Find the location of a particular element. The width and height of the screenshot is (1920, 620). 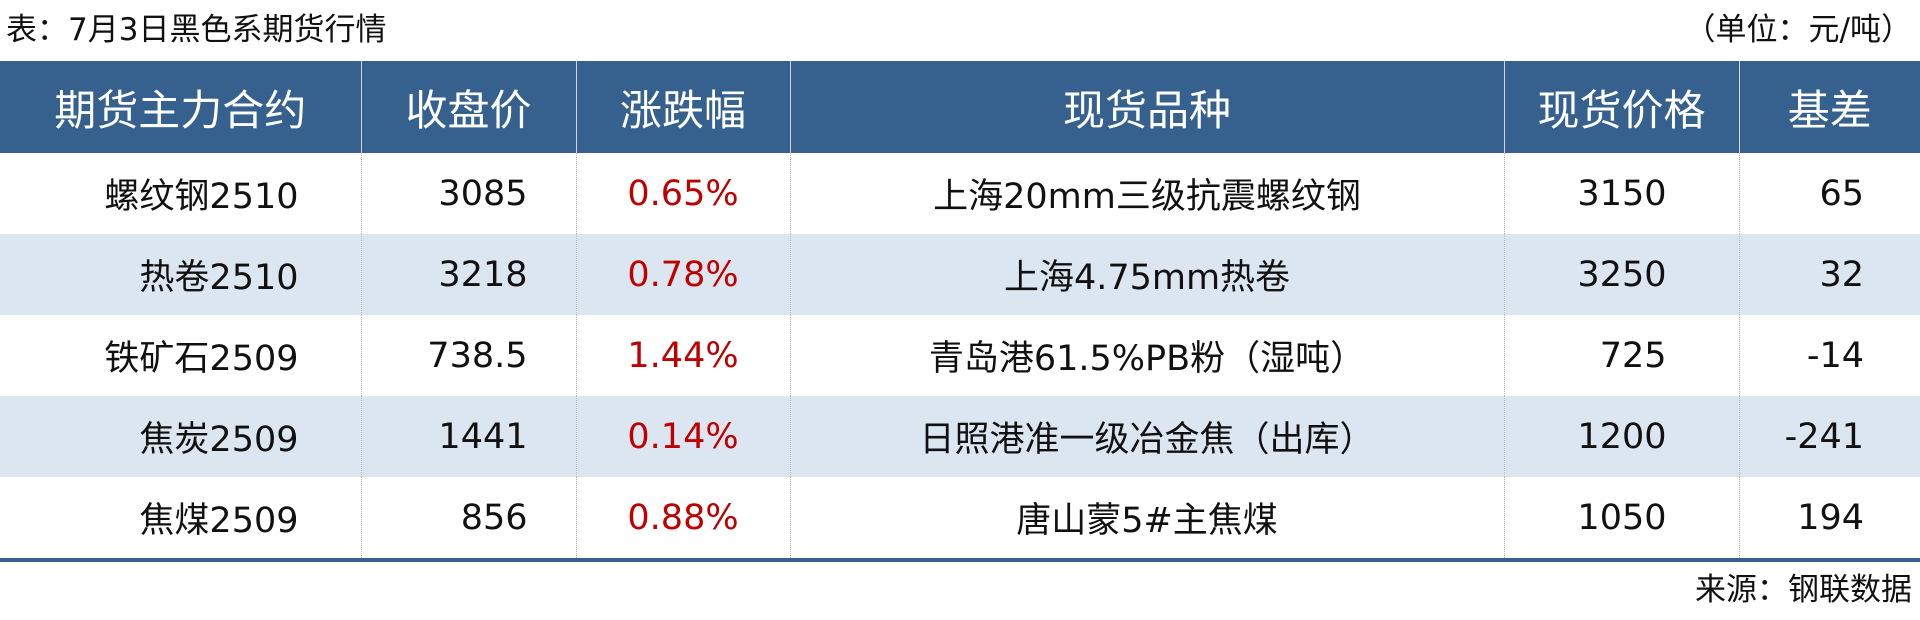

table-row: 热卷2510 3218 0.78% 上海4.75mm热卷 3250 32 is located at coordinates (960, 274).